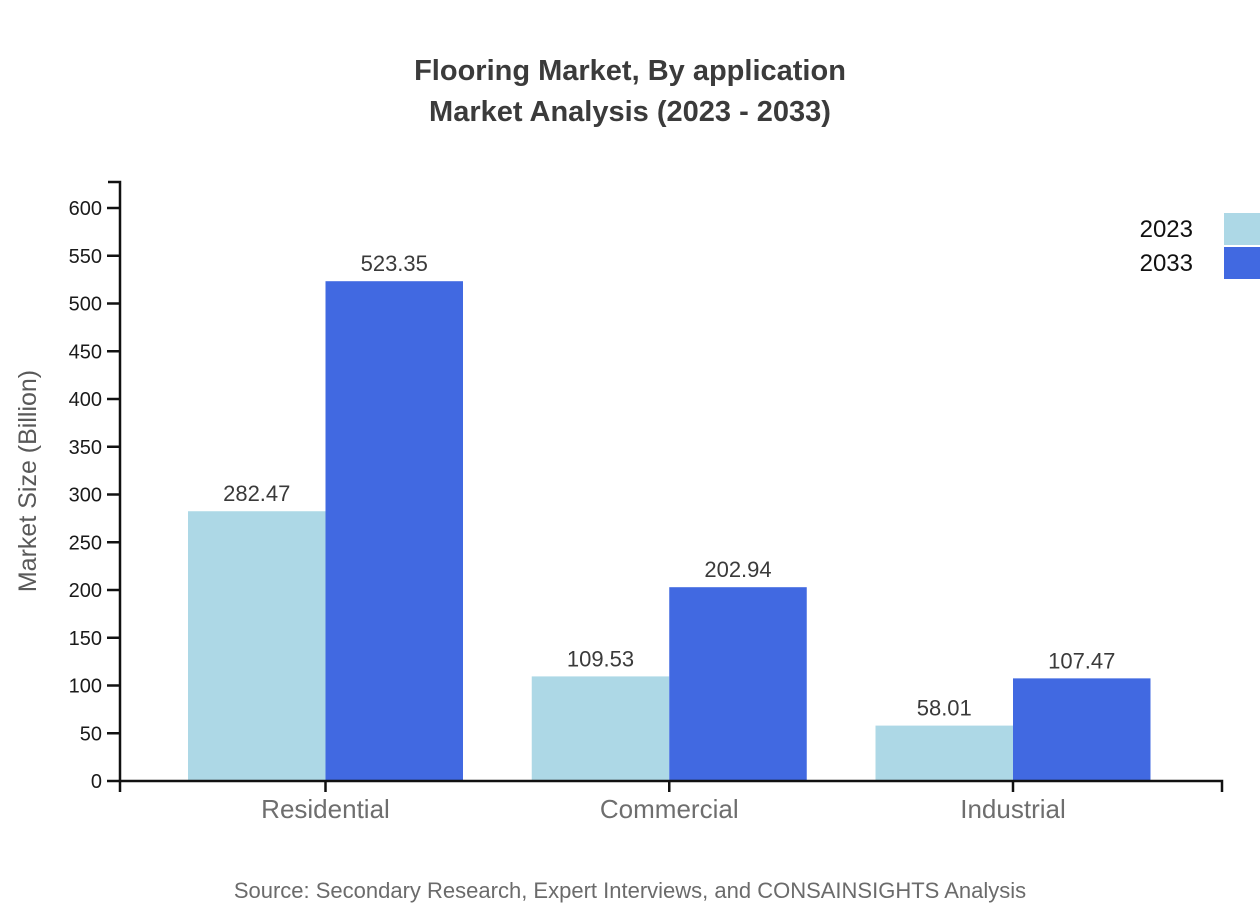 The image size is (1260, 920). What do you see at coordinates (1166, 229) in the screenshot?
I see `legend-label-2023: 2023` at bounding box center [1166, 229].